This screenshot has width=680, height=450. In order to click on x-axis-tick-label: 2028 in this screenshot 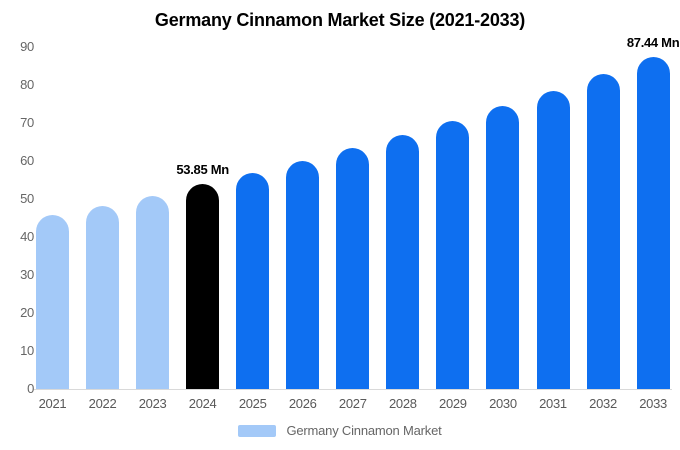, I will do `click(402, 403)`.